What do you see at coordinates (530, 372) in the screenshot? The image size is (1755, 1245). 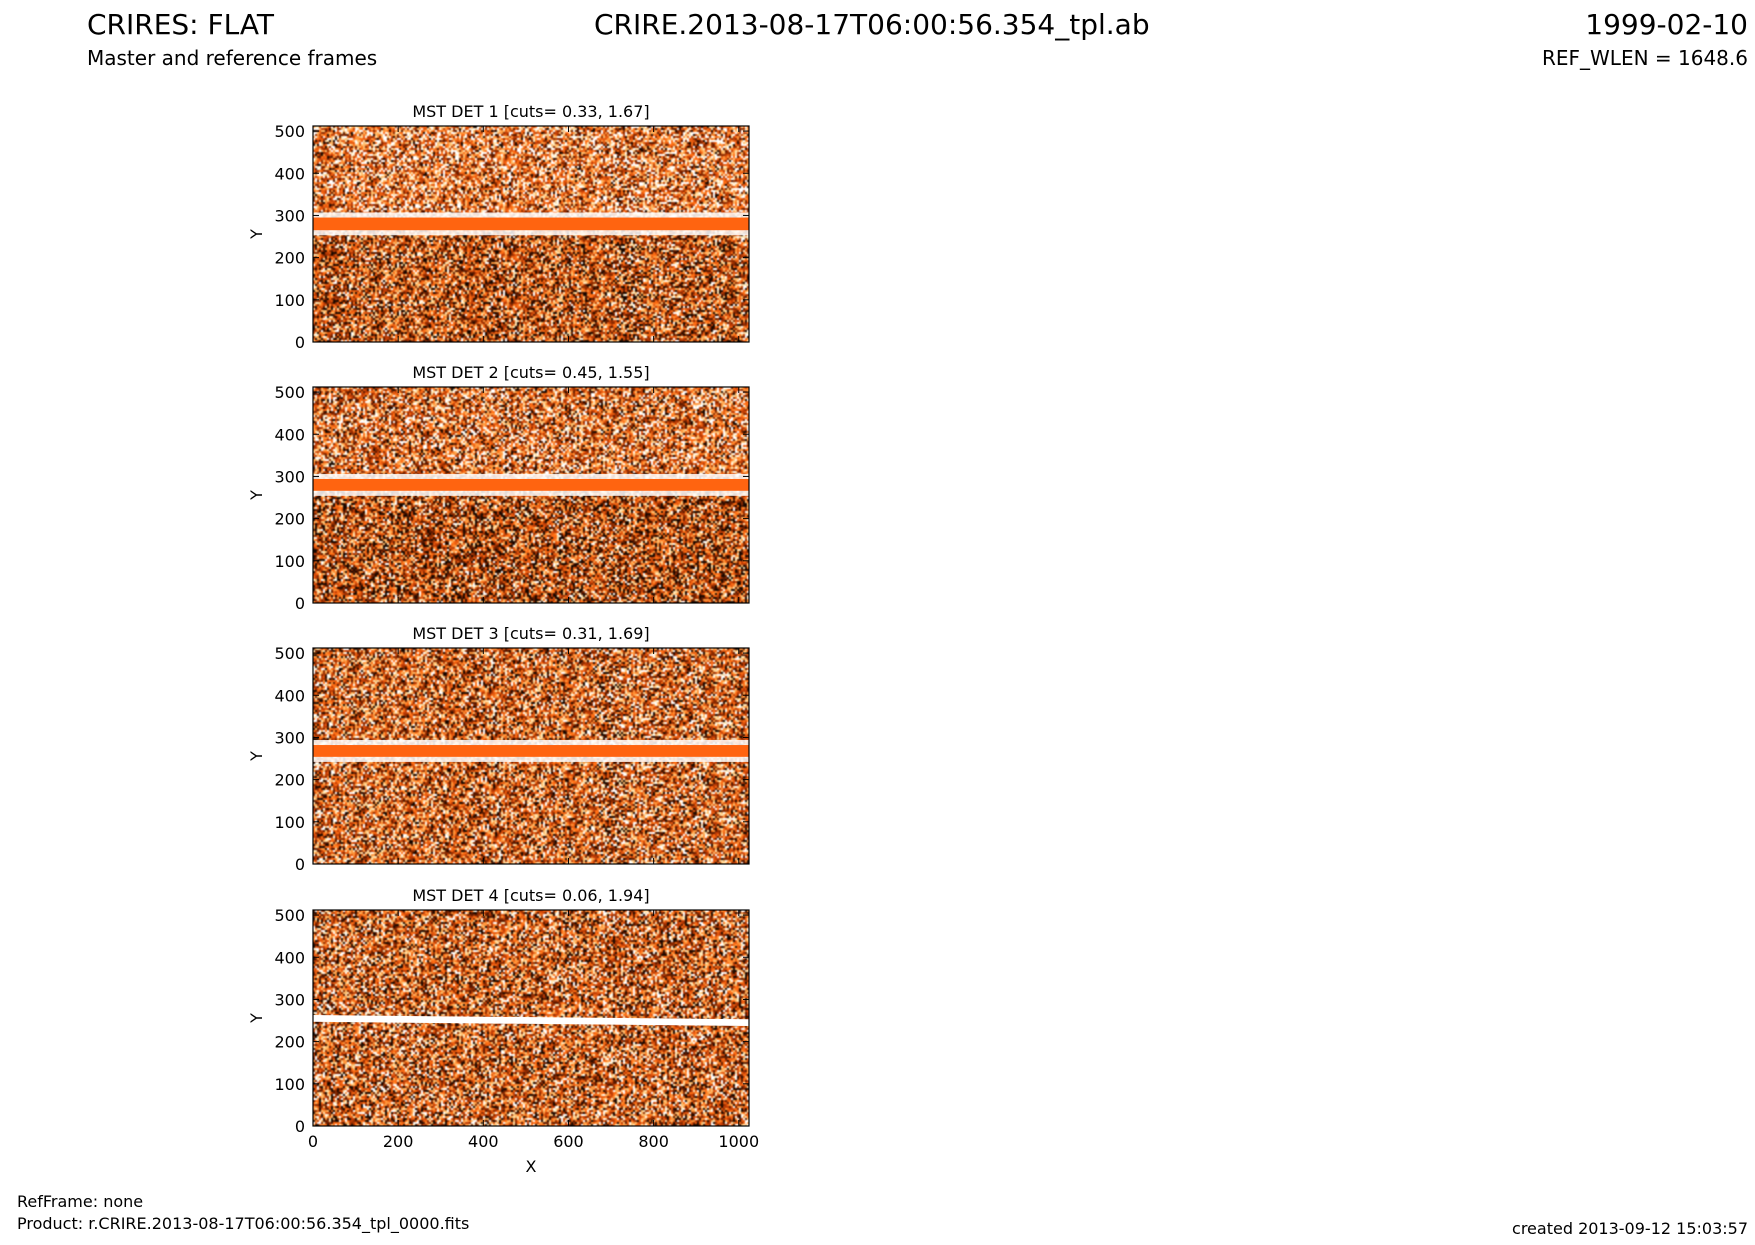 I see `panel-title-2: MST DET 2 [cuts= 0.45, 1.55]` at bounding box center [530, 372].